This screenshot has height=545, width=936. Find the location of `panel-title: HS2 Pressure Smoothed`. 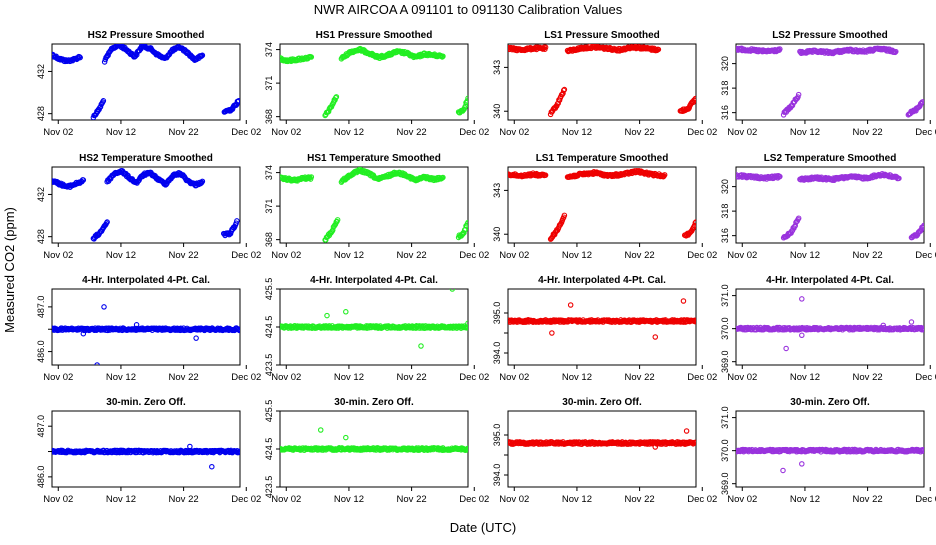

panel-title: HS2 Pressure Smoothed is located at coordinates (146, 35).